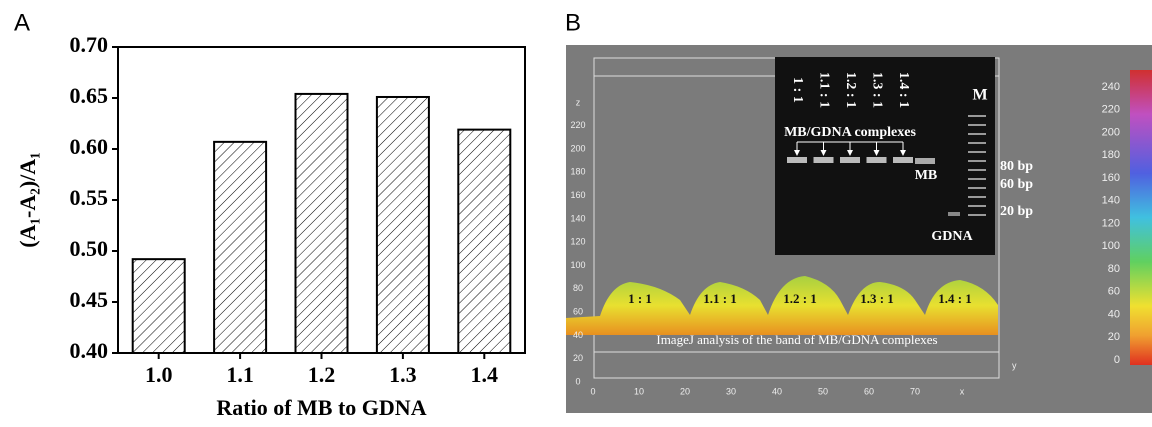 This screenshot has width=1152, height=427. What do you see at coordinates (578, 288) in the screenshot?
I see `z-tick-label: 80` at bounding box center [578, 288].